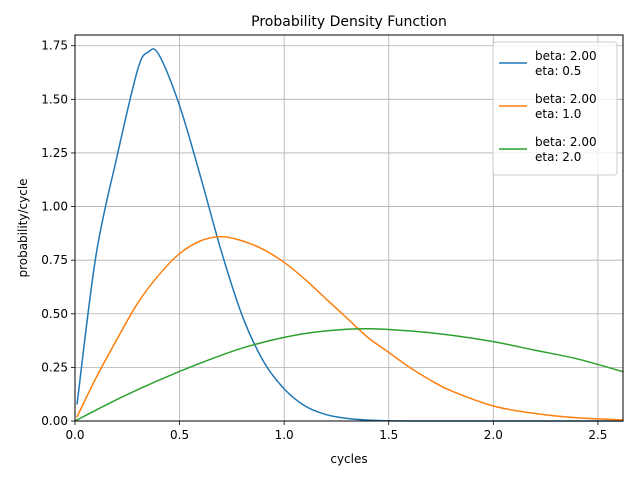  I want to click on x-tick-label: 1.0, so click(284, 435).